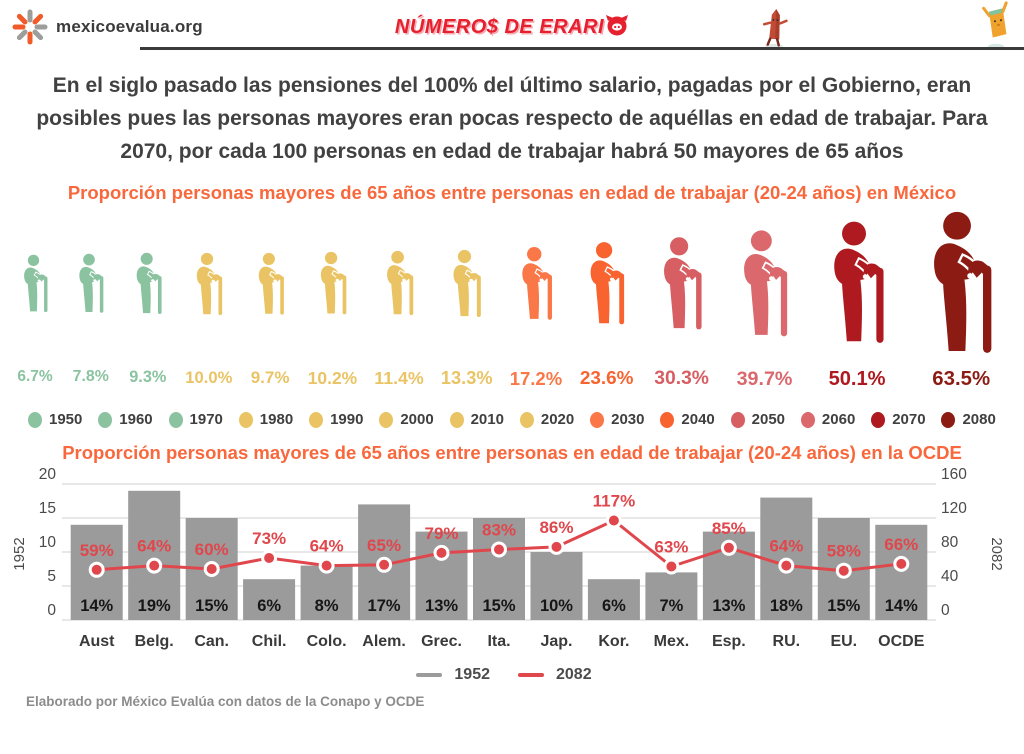  What do you see at coordinates (996, 554) in the screenshot?
I see `right-axis-title: 2082` at bounding box center [996, 554].